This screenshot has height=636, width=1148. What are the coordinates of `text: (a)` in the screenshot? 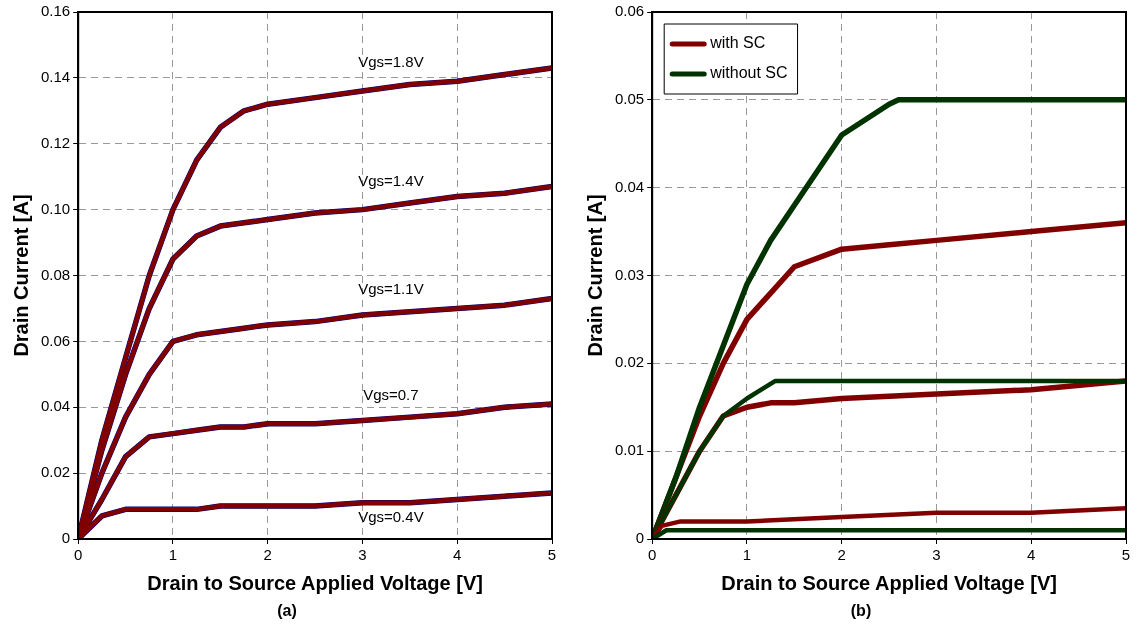 It's located at (287, 611).